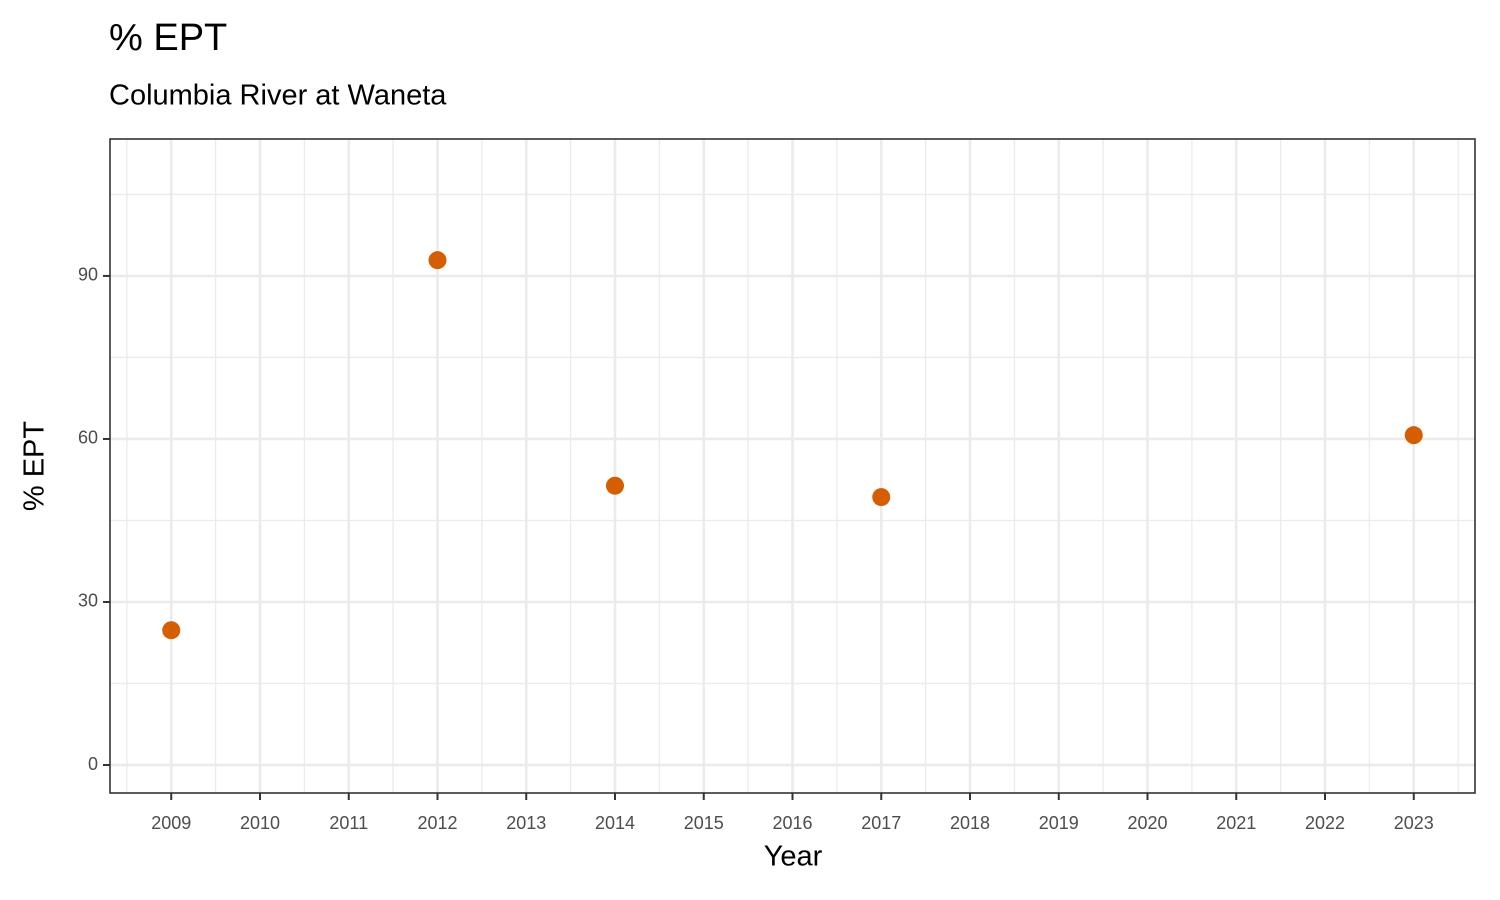  Describe the element at coordinates (1236, 823) in the screenshot. I see `x-tick-label: 2021` at that location.